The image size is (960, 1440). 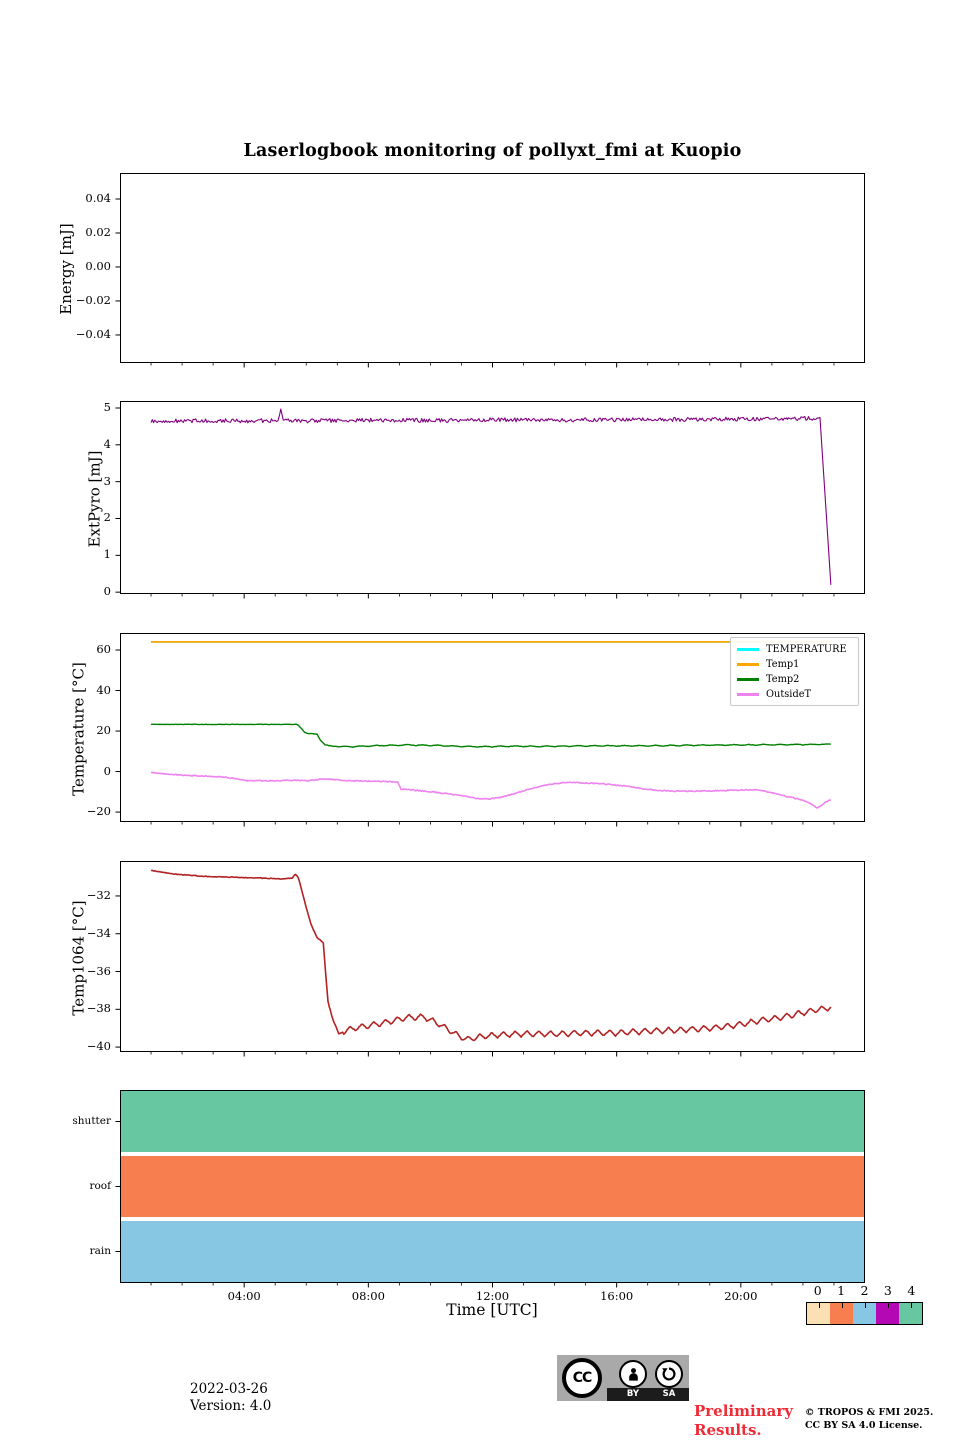 What do you see at coordinates (864, 1290) in the screenshot?
I see `colorbar-tick-label: 2` at bounding box center [864, 1290].